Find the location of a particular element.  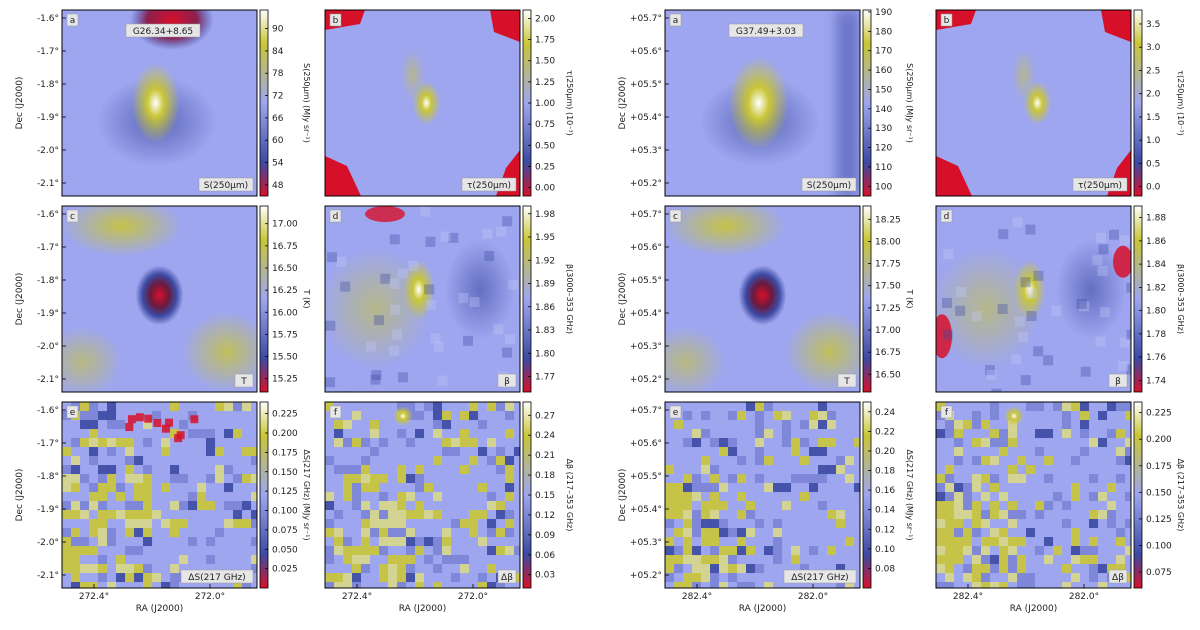

dec-tick-label: -1.6° is located at coordinates (48, 19).